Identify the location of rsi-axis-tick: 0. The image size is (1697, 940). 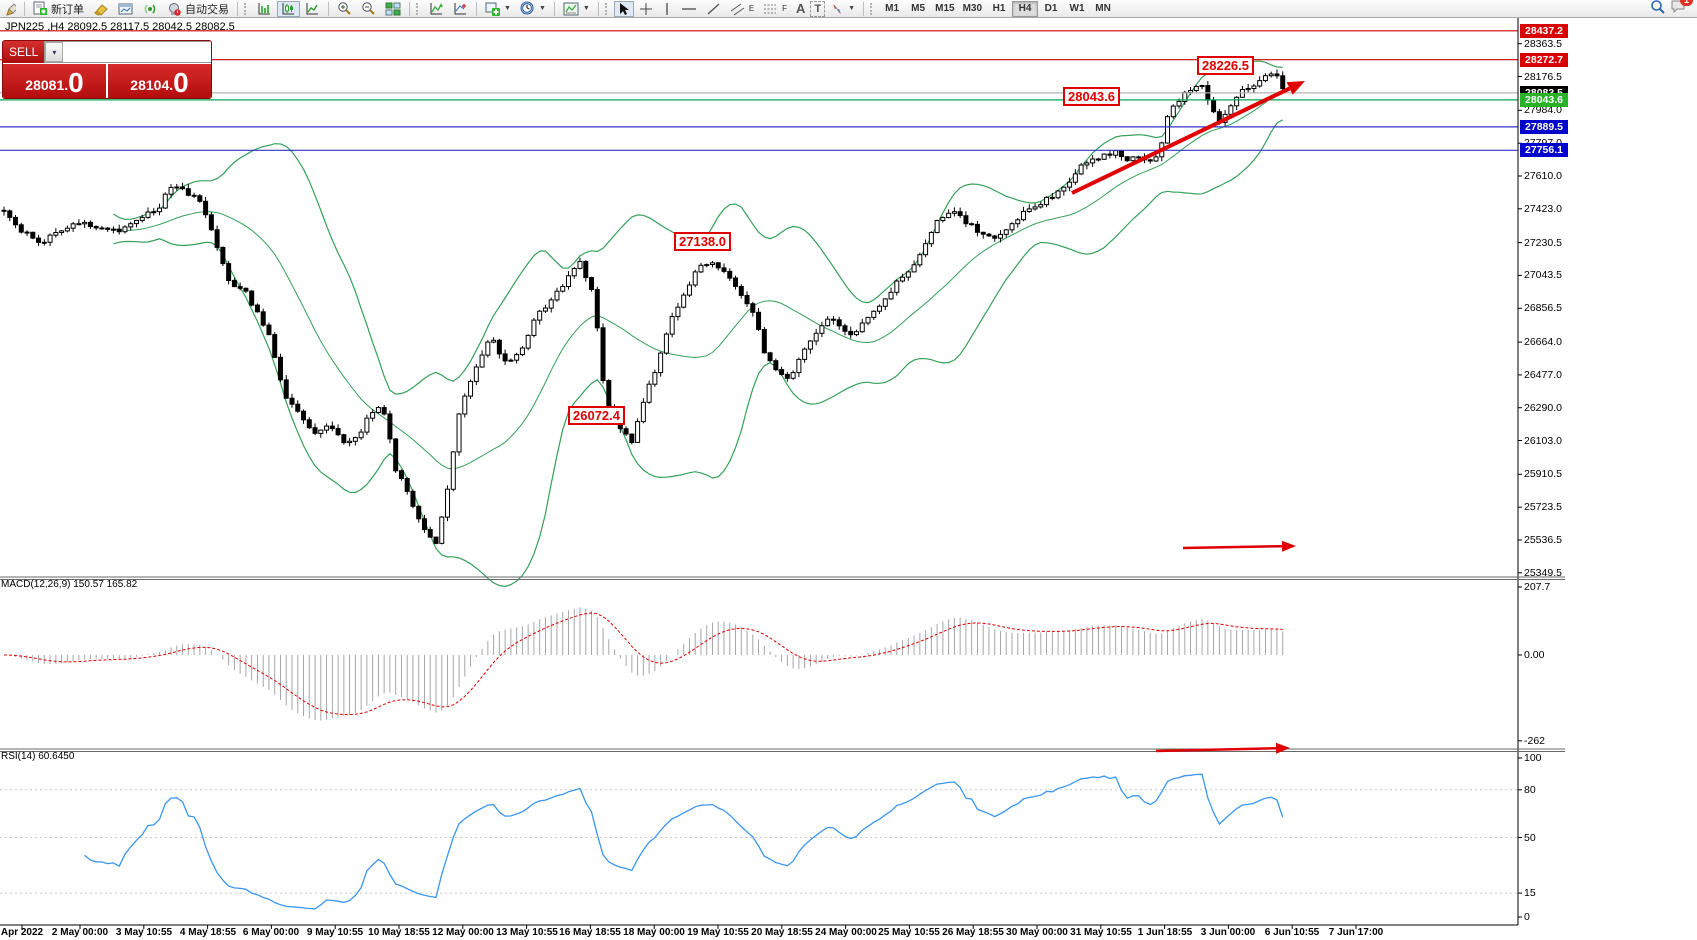
(1527, 917).